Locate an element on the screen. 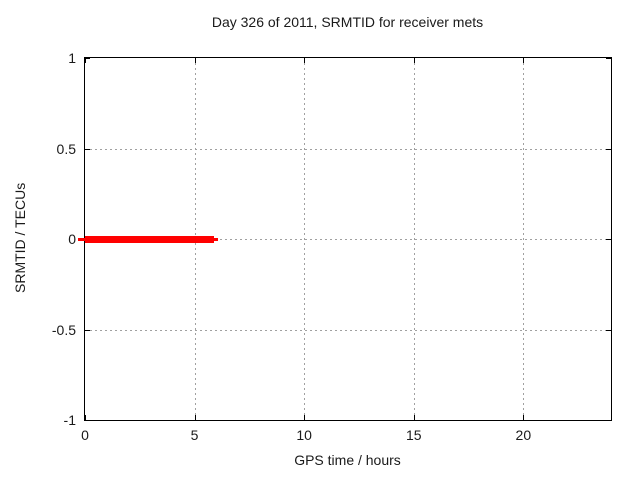 The width and height of the screenshot is (640, 480). y-tick-label: 0 is located at coordinates (72, 239).